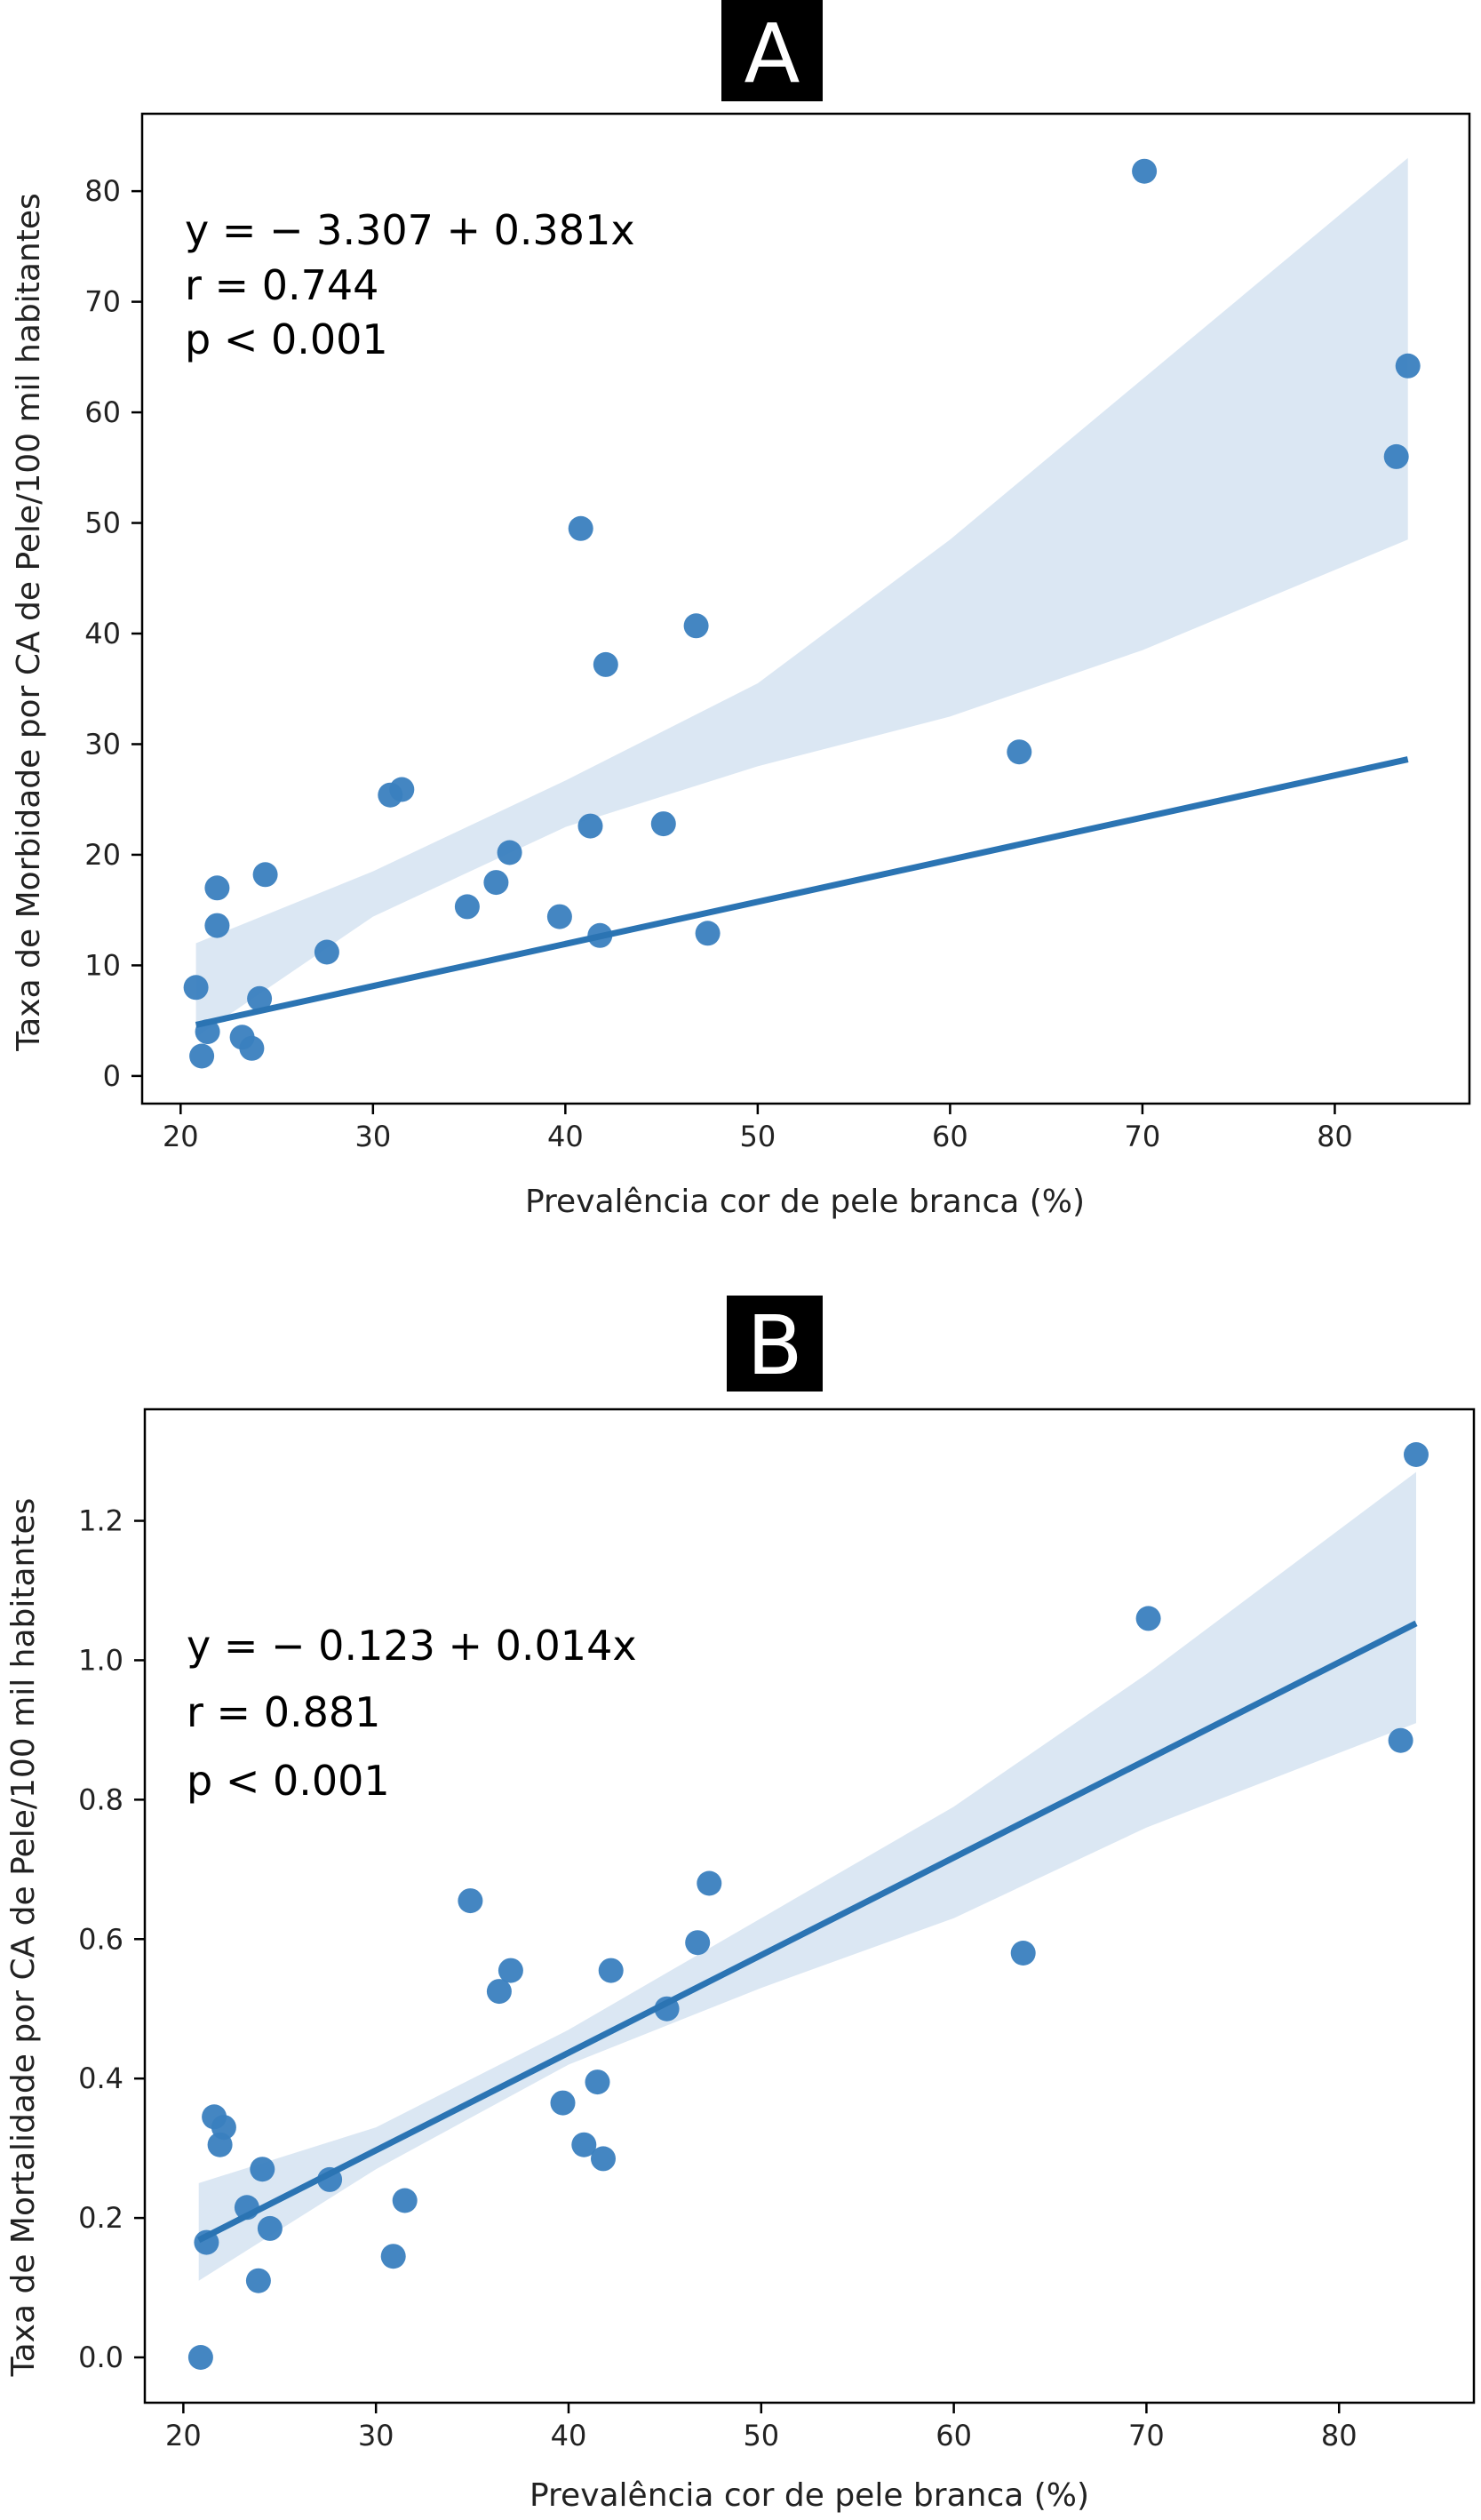 The height and width of the screenshot is (2520, 1481). What do you see at coordinates (288, 1781) in the screenshot?
I see `p-value-b: p < 0.001` at bounding box center [288, 1781].